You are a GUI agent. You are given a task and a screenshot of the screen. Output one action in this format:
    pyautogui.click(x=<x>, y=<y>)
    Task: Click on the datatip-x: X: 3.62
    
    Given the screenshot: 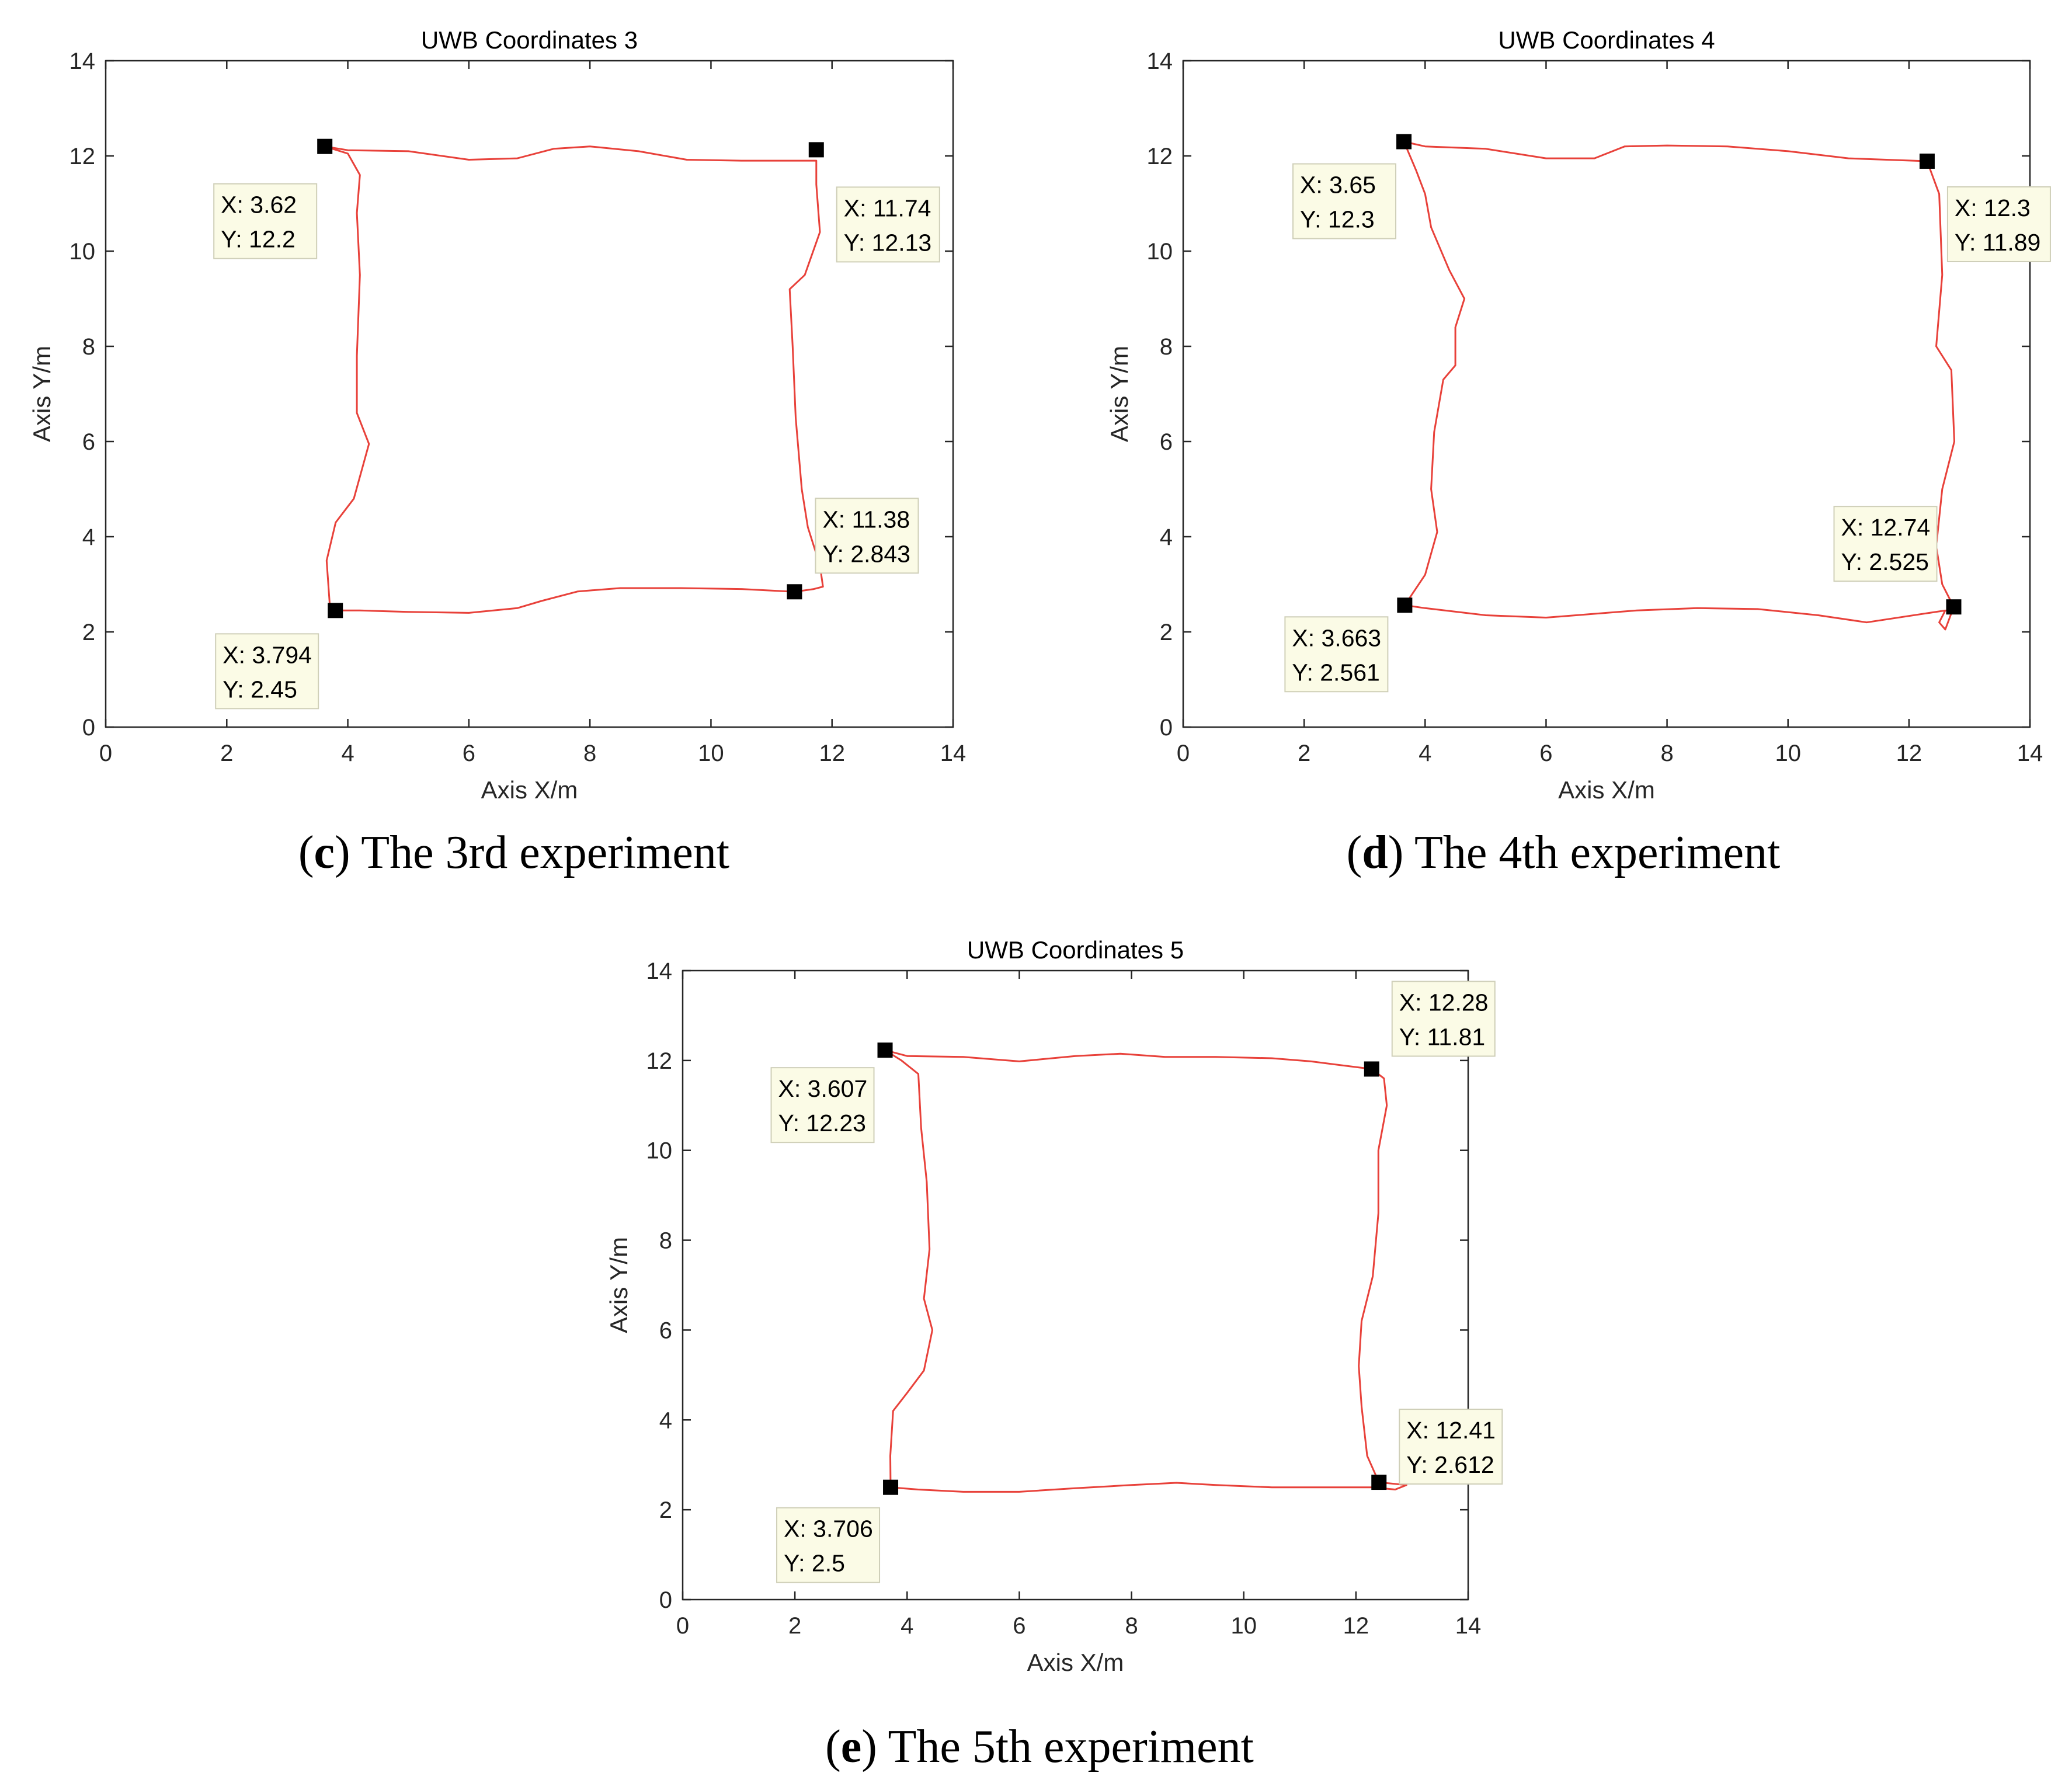 What is the action you would take?
    pyautogui.click(x=259, y=205)
    